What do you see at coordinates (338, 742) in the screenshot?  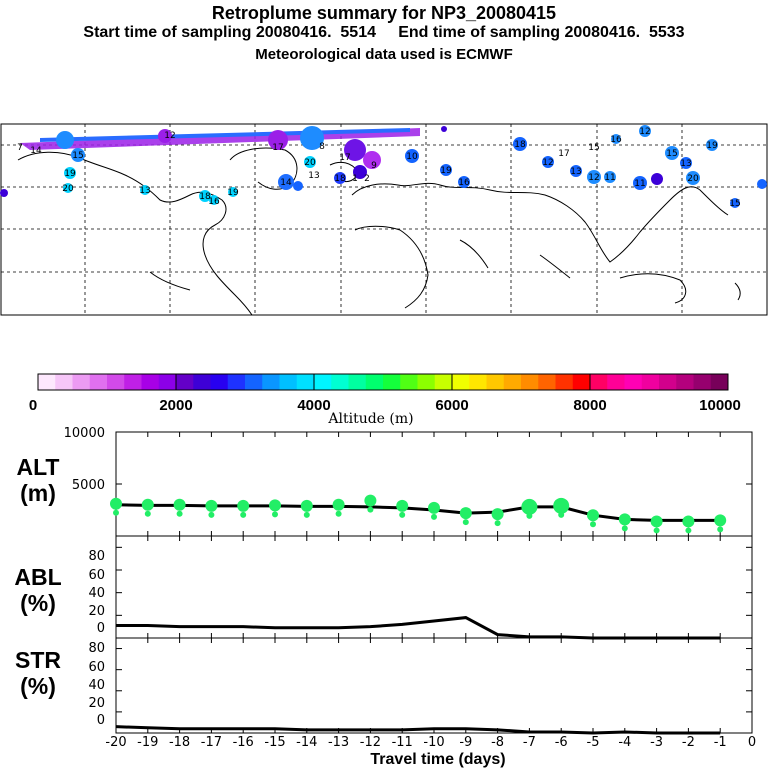 I see `x-tick-label: -13` at bounding box center [338, 742].